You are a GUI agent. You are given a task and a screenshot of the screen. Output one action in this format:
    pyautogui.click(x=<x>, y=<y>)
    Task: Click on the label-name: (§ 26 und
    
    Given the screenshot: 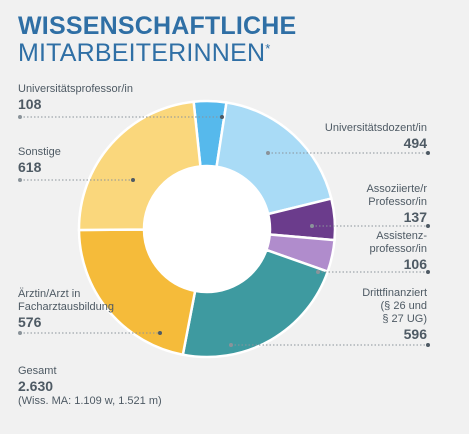 What is the action you would take?
    pyautogui.click(x=403, y=306)
    